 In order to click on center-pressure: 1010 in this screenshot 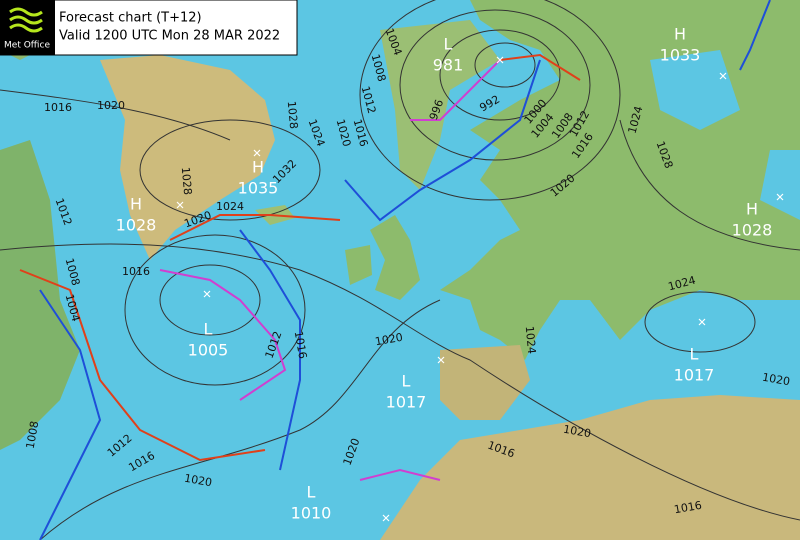, I will do `click(311, 513)`.